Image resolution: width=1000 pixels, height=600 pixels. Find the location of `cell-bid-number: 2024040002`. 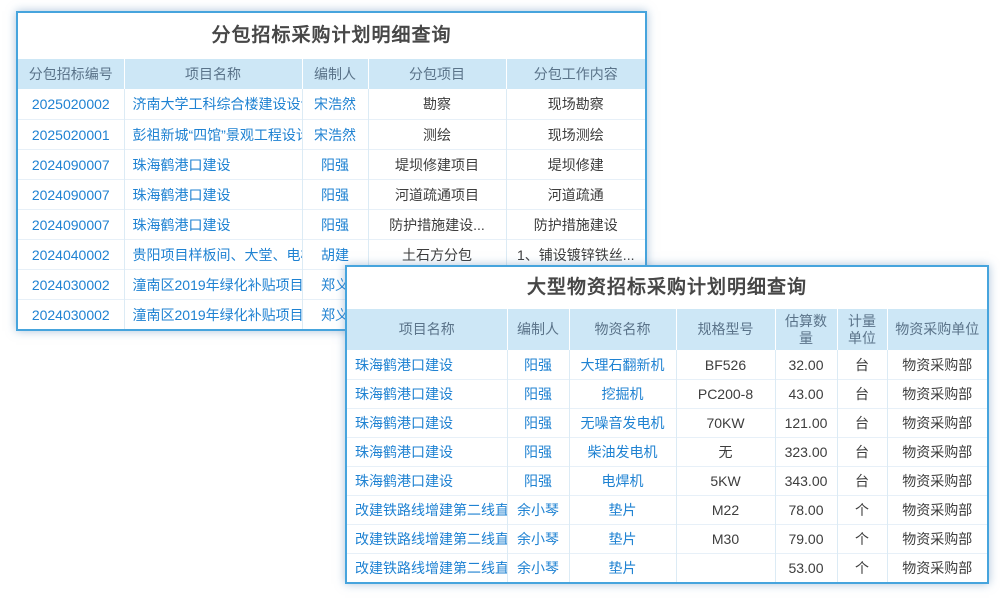

cell-bid-number: 2024040002 is located at coordinates (71, 254).